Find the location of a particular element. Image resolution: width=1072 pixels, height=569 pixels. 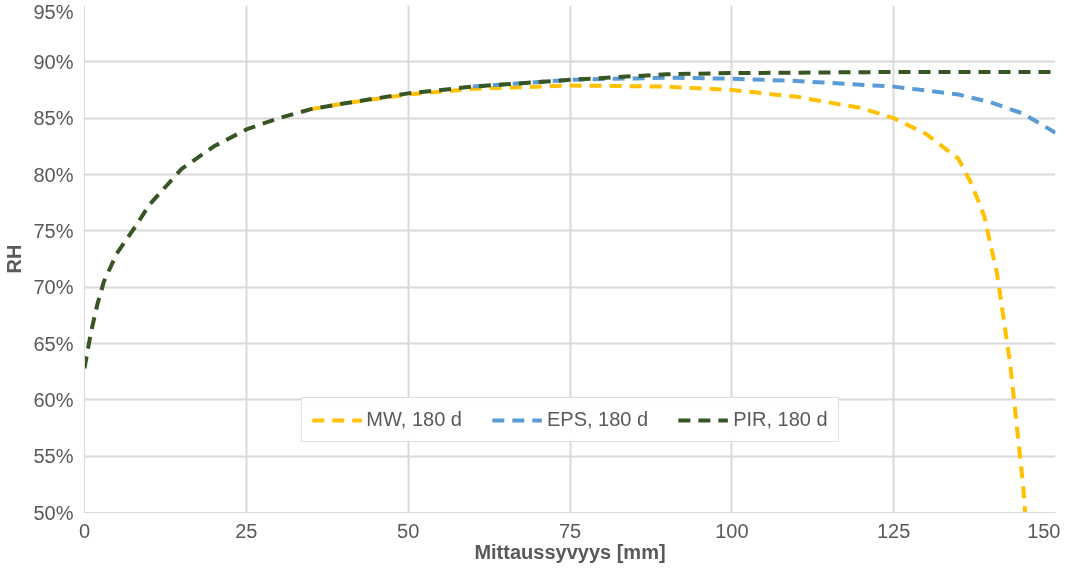

y-tick-label: 75% is located at coordinates (53, 230).